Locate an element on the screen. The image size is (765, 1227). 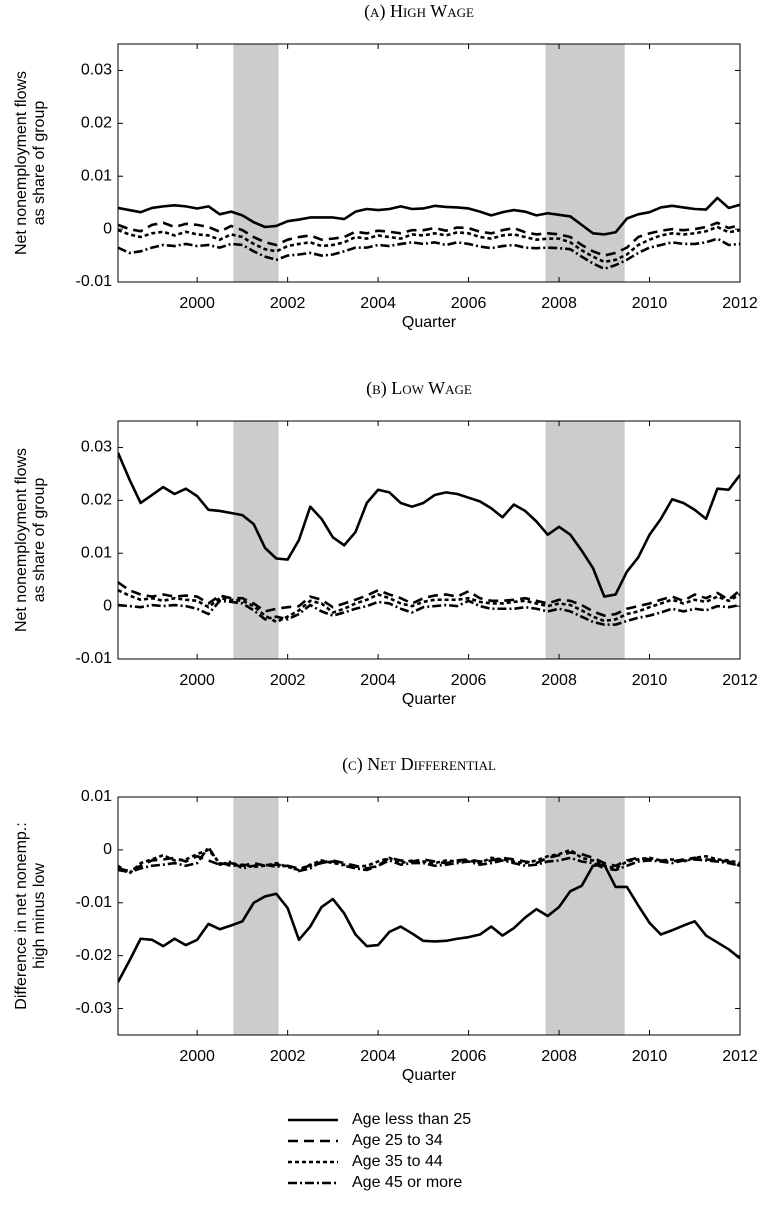
y-tick-label: -0.03 is located at coordinates (94, 1008).